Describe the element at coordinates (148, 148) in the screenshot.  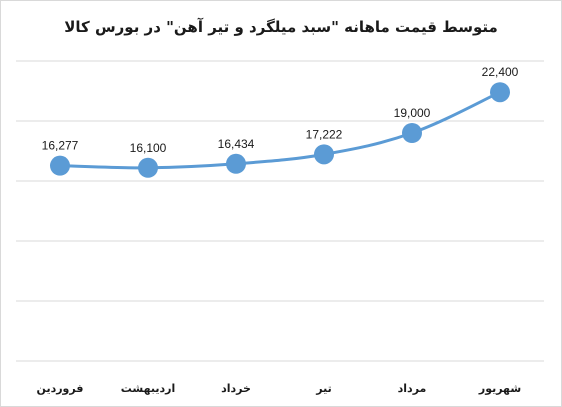
I see `data-label: 16,100` at that location.